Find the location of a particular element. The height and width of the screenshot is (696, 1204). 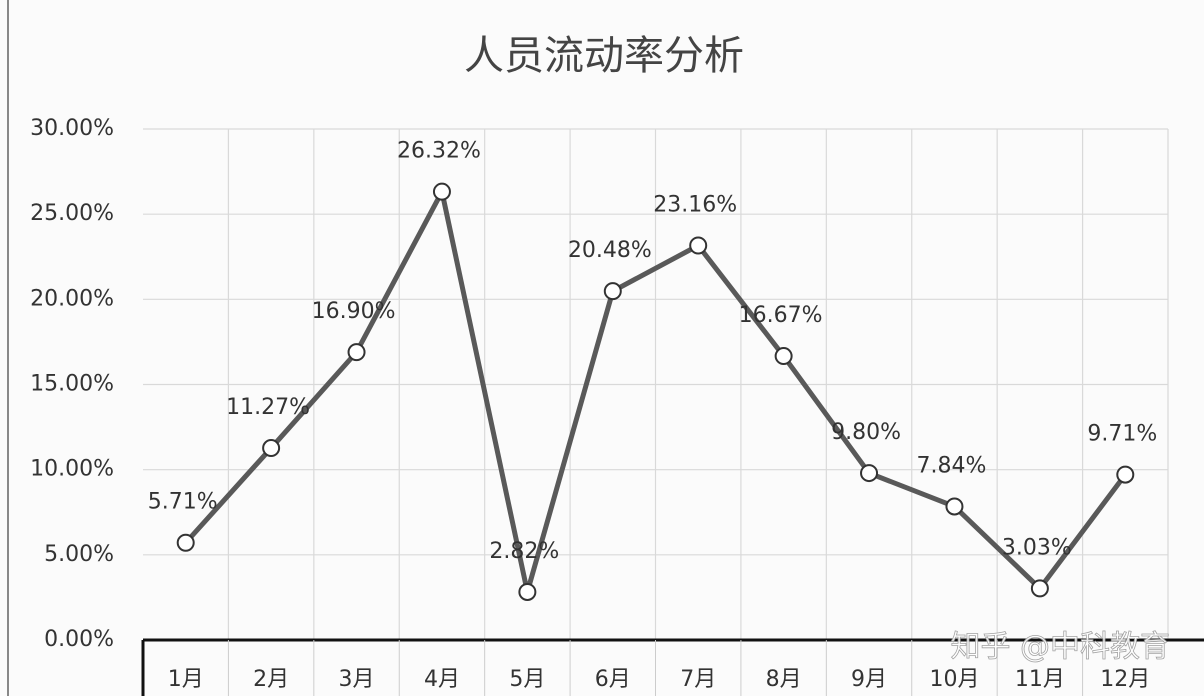

x-tick-label: 11月 is located at coordinates (1040, 679).